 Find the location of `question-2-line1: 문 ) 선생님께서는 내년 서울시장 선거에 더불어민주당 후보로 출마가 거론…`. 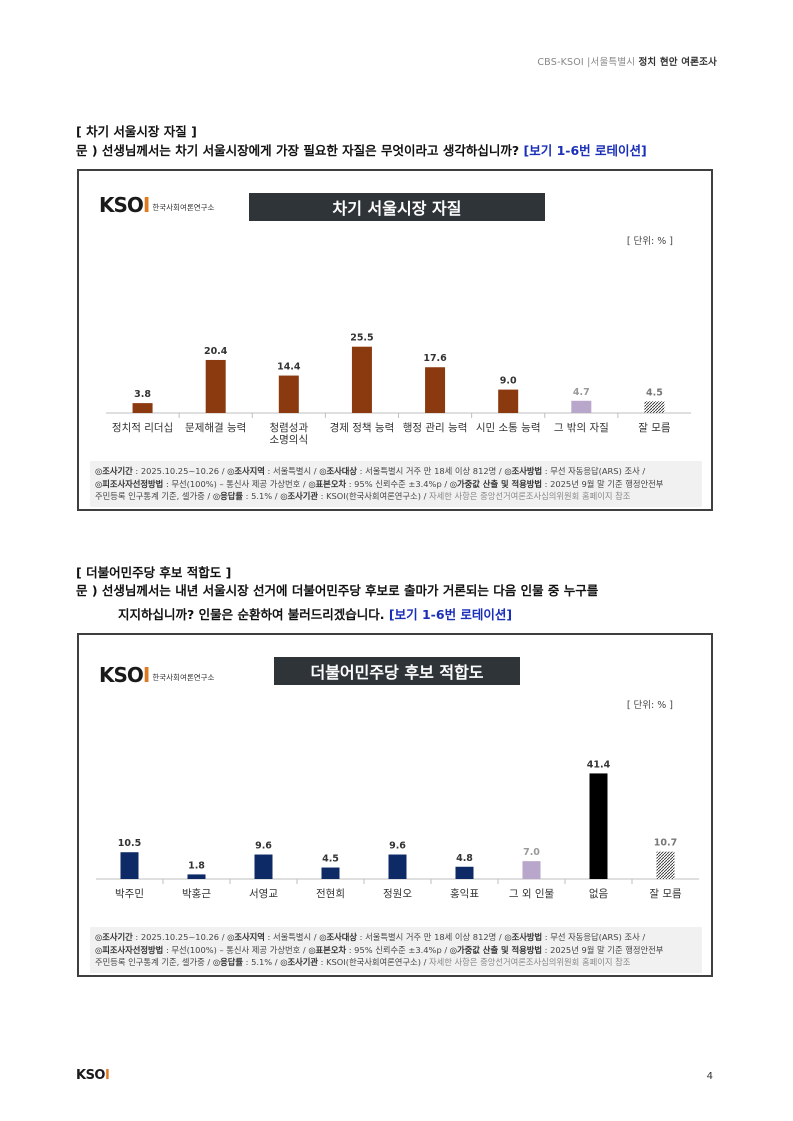

question-2-line1: 문 ) 선생님께서는 내년 서울시장 선거에 더불어민주당 후보로 출마가 거론… is located at coordinates (337, 590).